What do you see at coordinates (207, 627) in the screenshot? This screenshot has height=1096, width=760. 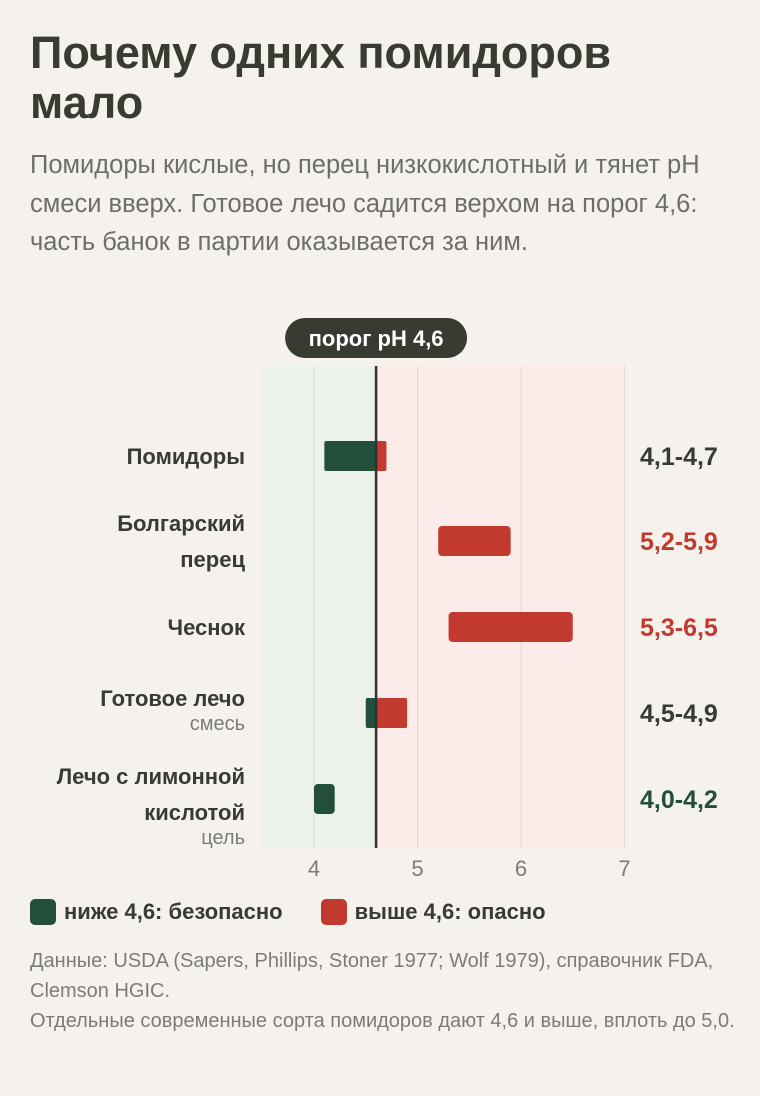 I see `row-label-2-0: Чеснок` at bounding box center [207, 627].